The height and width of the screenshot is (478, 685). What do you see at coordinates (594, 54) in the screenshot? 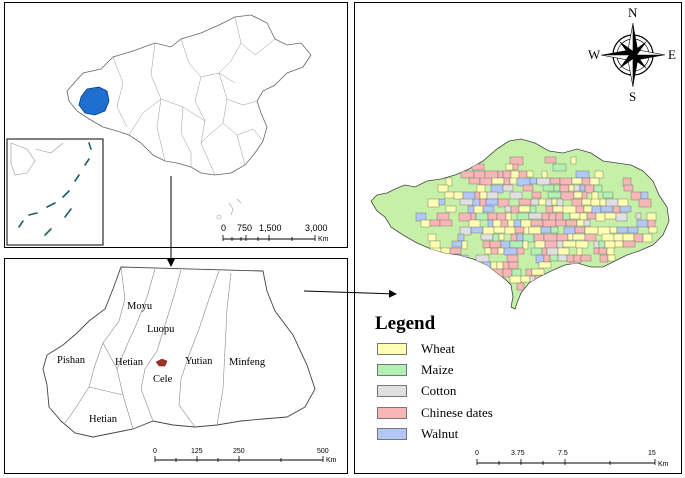
I see `compass-west-label: W` at bounding box center [594, 54].